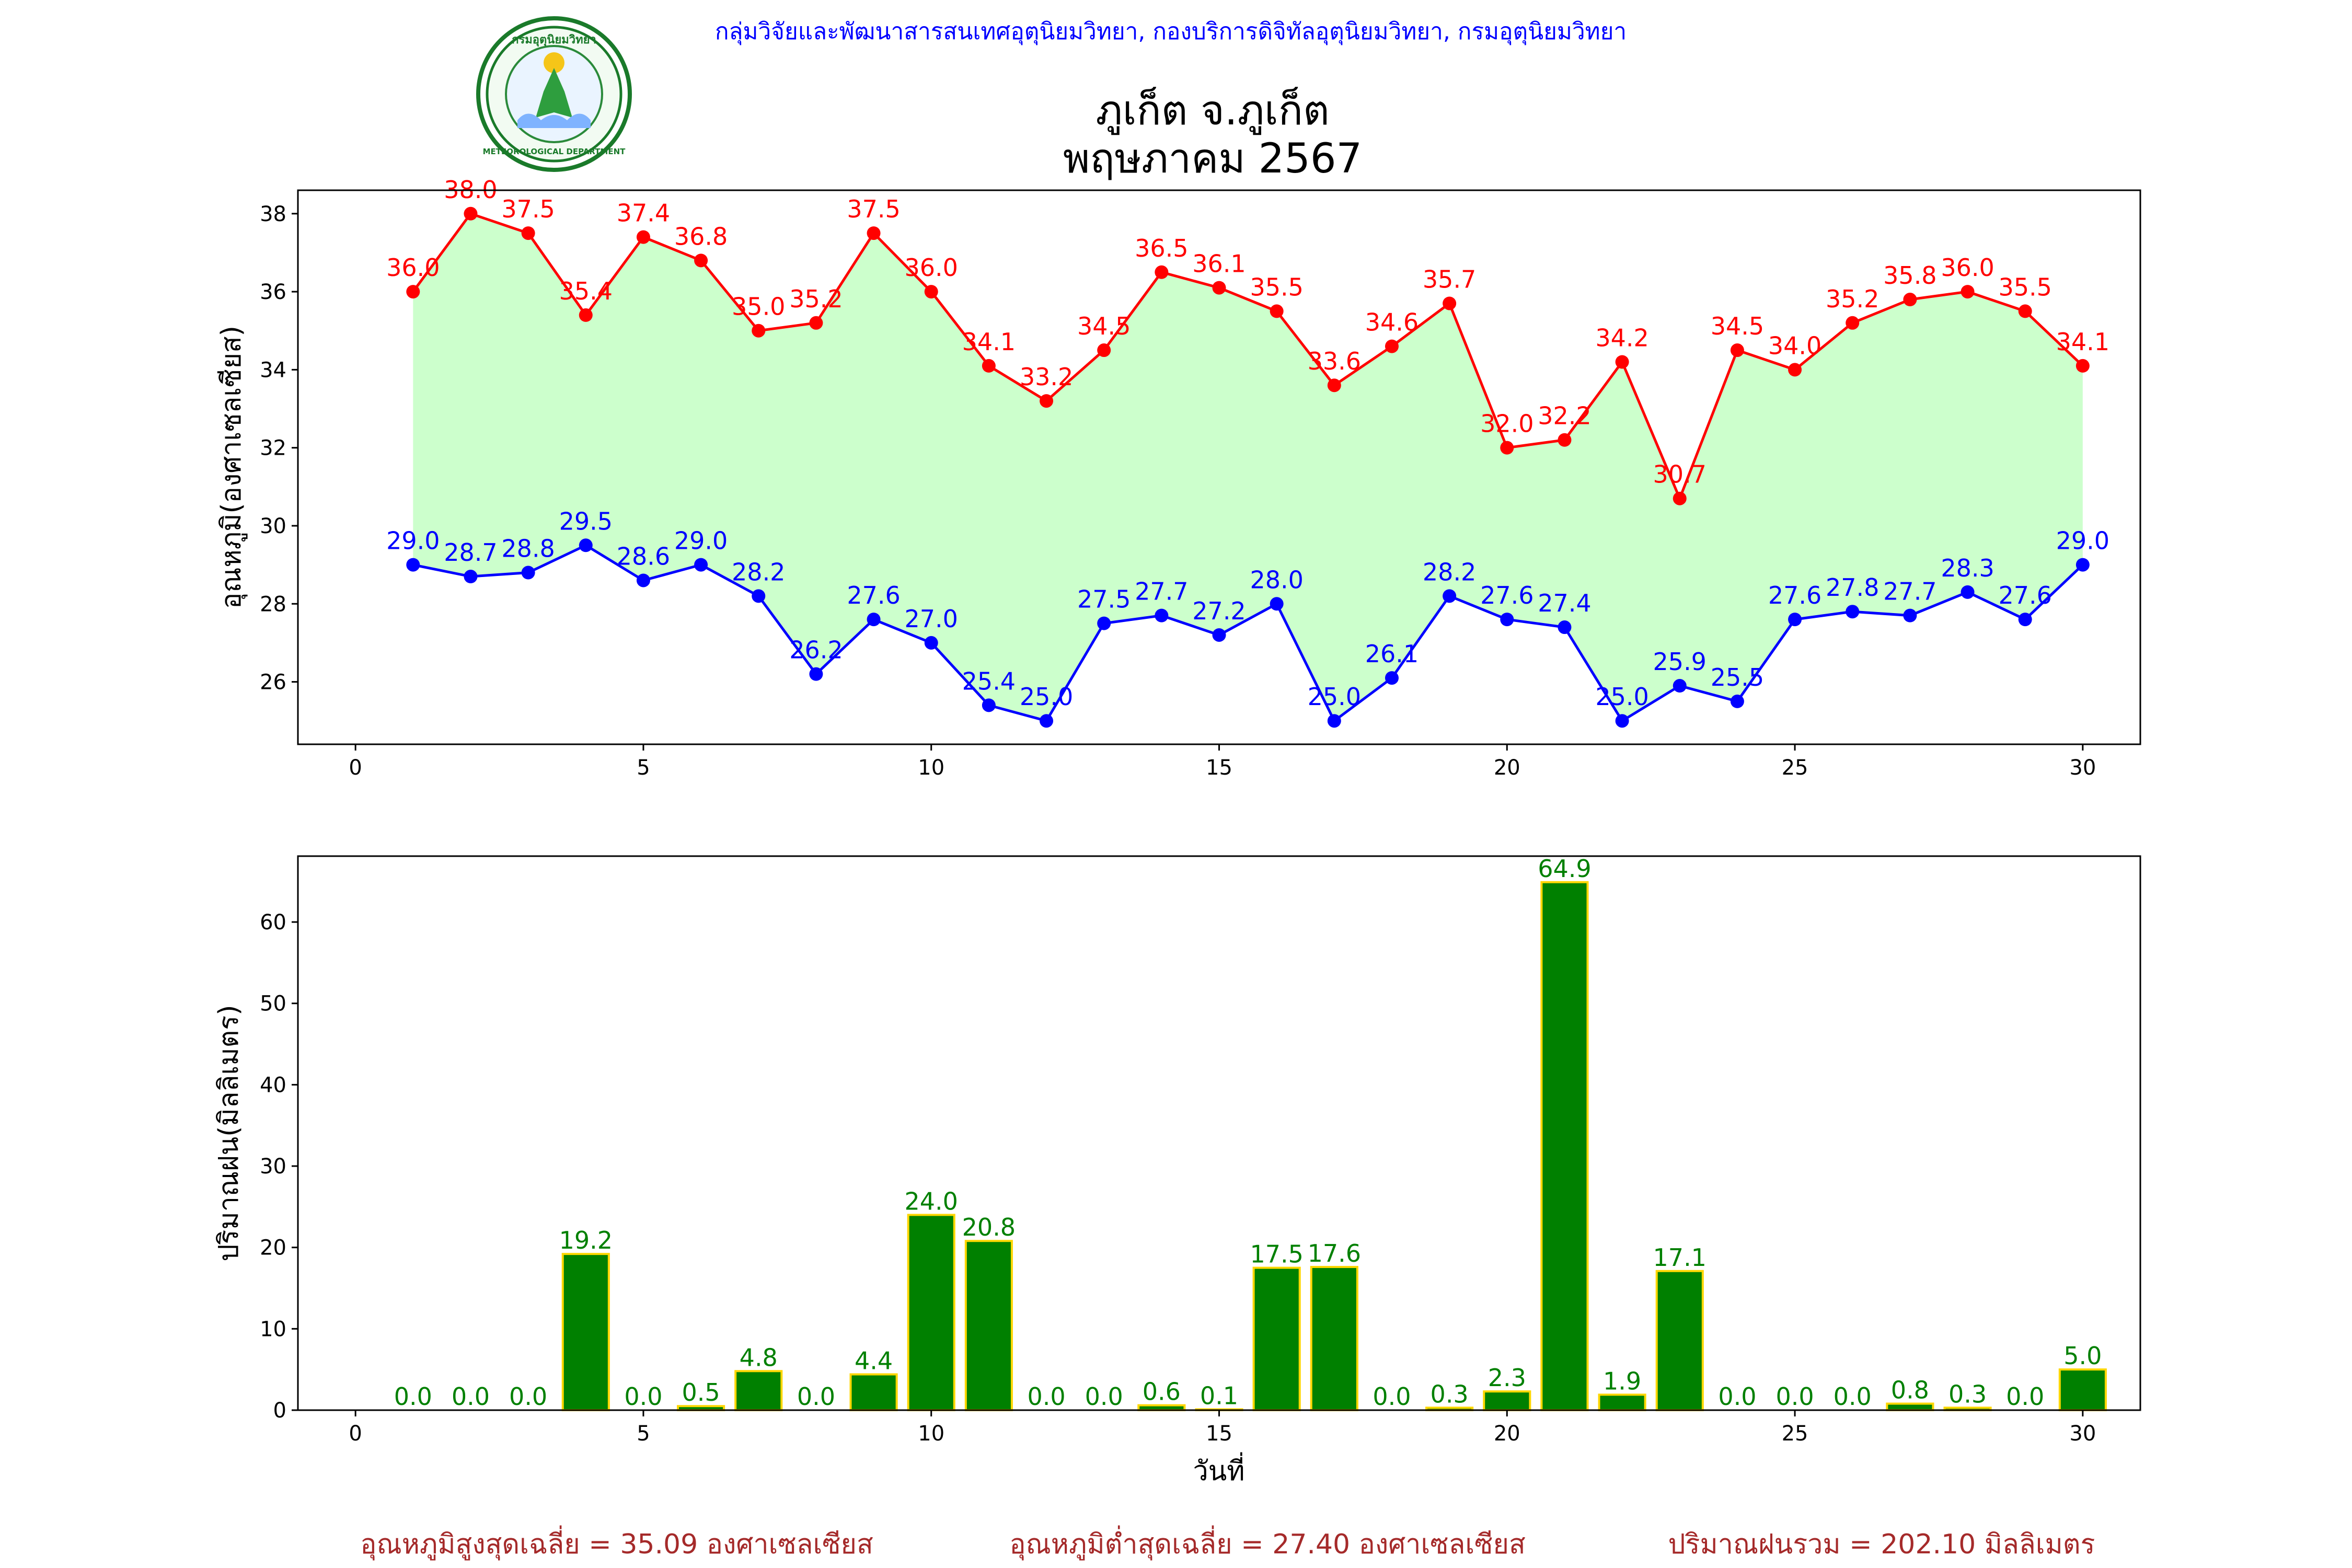 Image resolution: width=2352 pixels, height=1568 pixels. What do you see at coordinates (273, 370) in the screenshot?
I see `temperature-y-tick-label: 34` at bounding box center [273, 370].